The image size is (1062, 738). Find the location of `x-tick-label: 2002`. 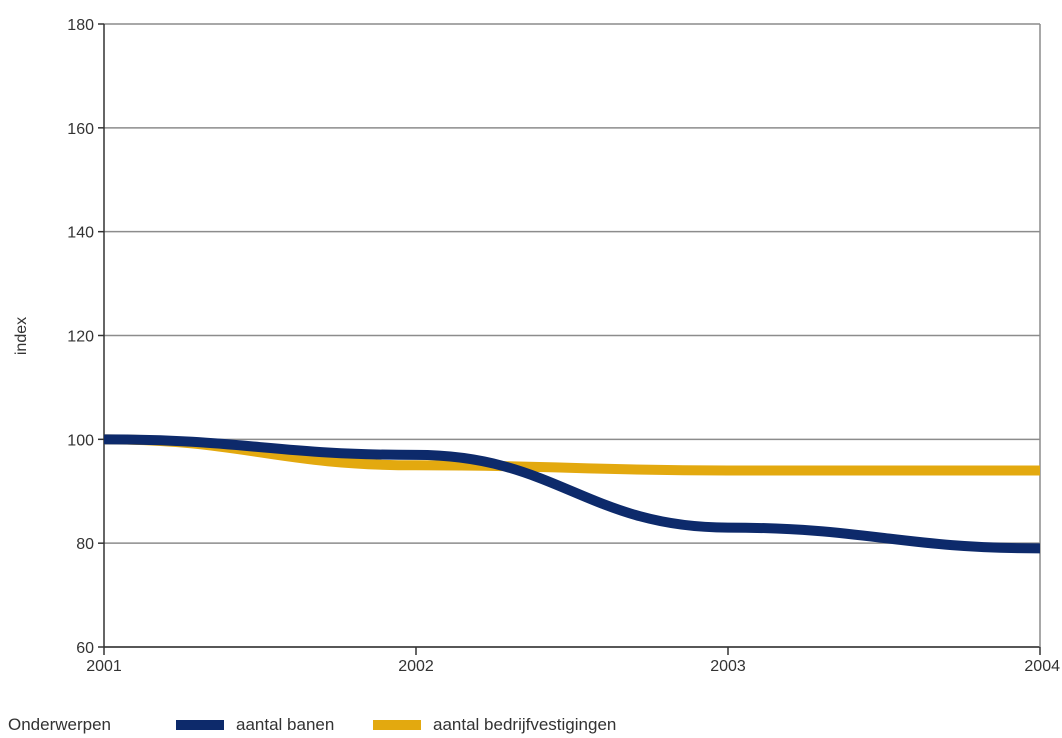

x-tick-label: 2002 is located at coordinates (416, 666).